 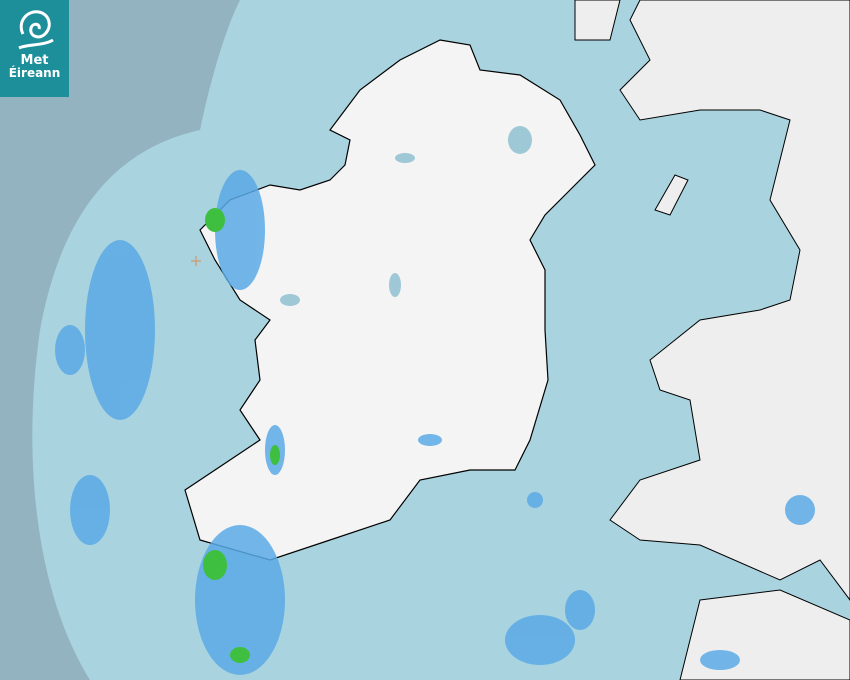 I want to click on met-eireann-logo: Met Éireann, so click(x=34, y=48).